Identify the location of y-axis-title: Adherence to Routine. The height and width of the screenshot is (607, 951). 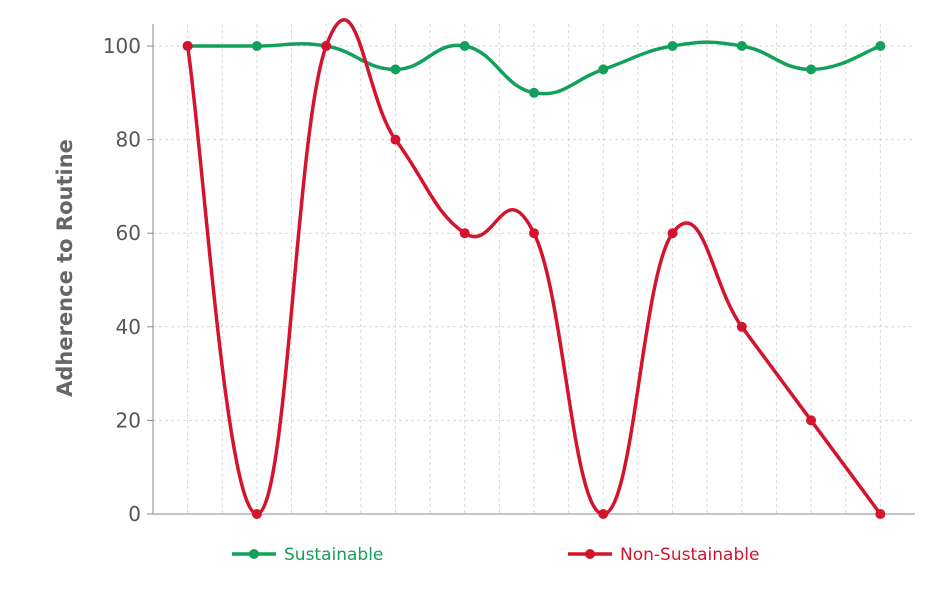
(65, 268).